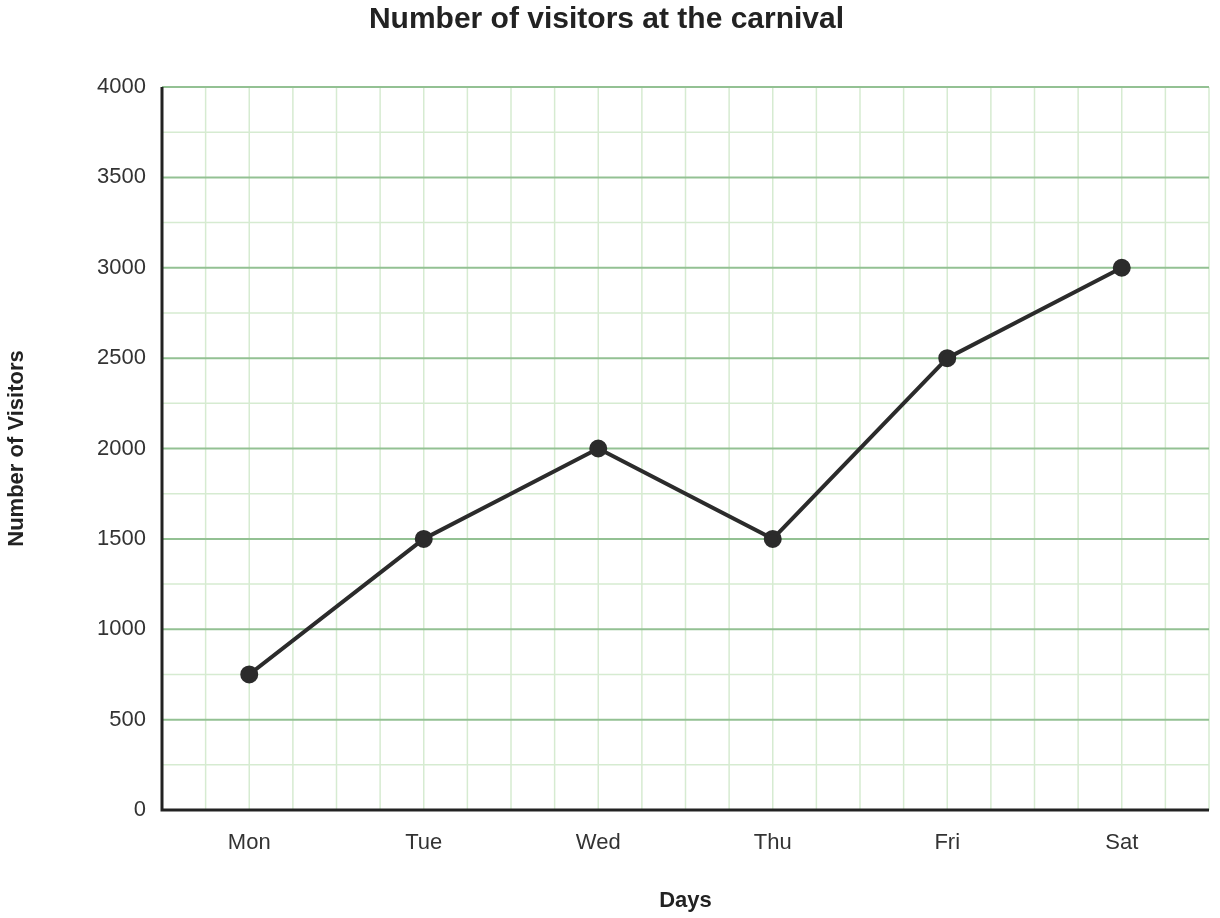  I want to click on y-tick-label: 2500, so click(121, 357).